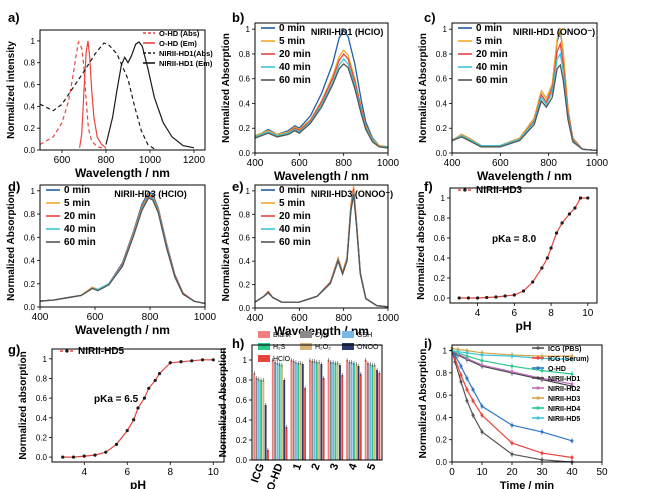 The width and height of the screenshot is (650, 489). What do you see at coordinates (178, 43) in the screenshot?
I see `legend-label: O-HD (Em)` at bounding box center [178, 43].